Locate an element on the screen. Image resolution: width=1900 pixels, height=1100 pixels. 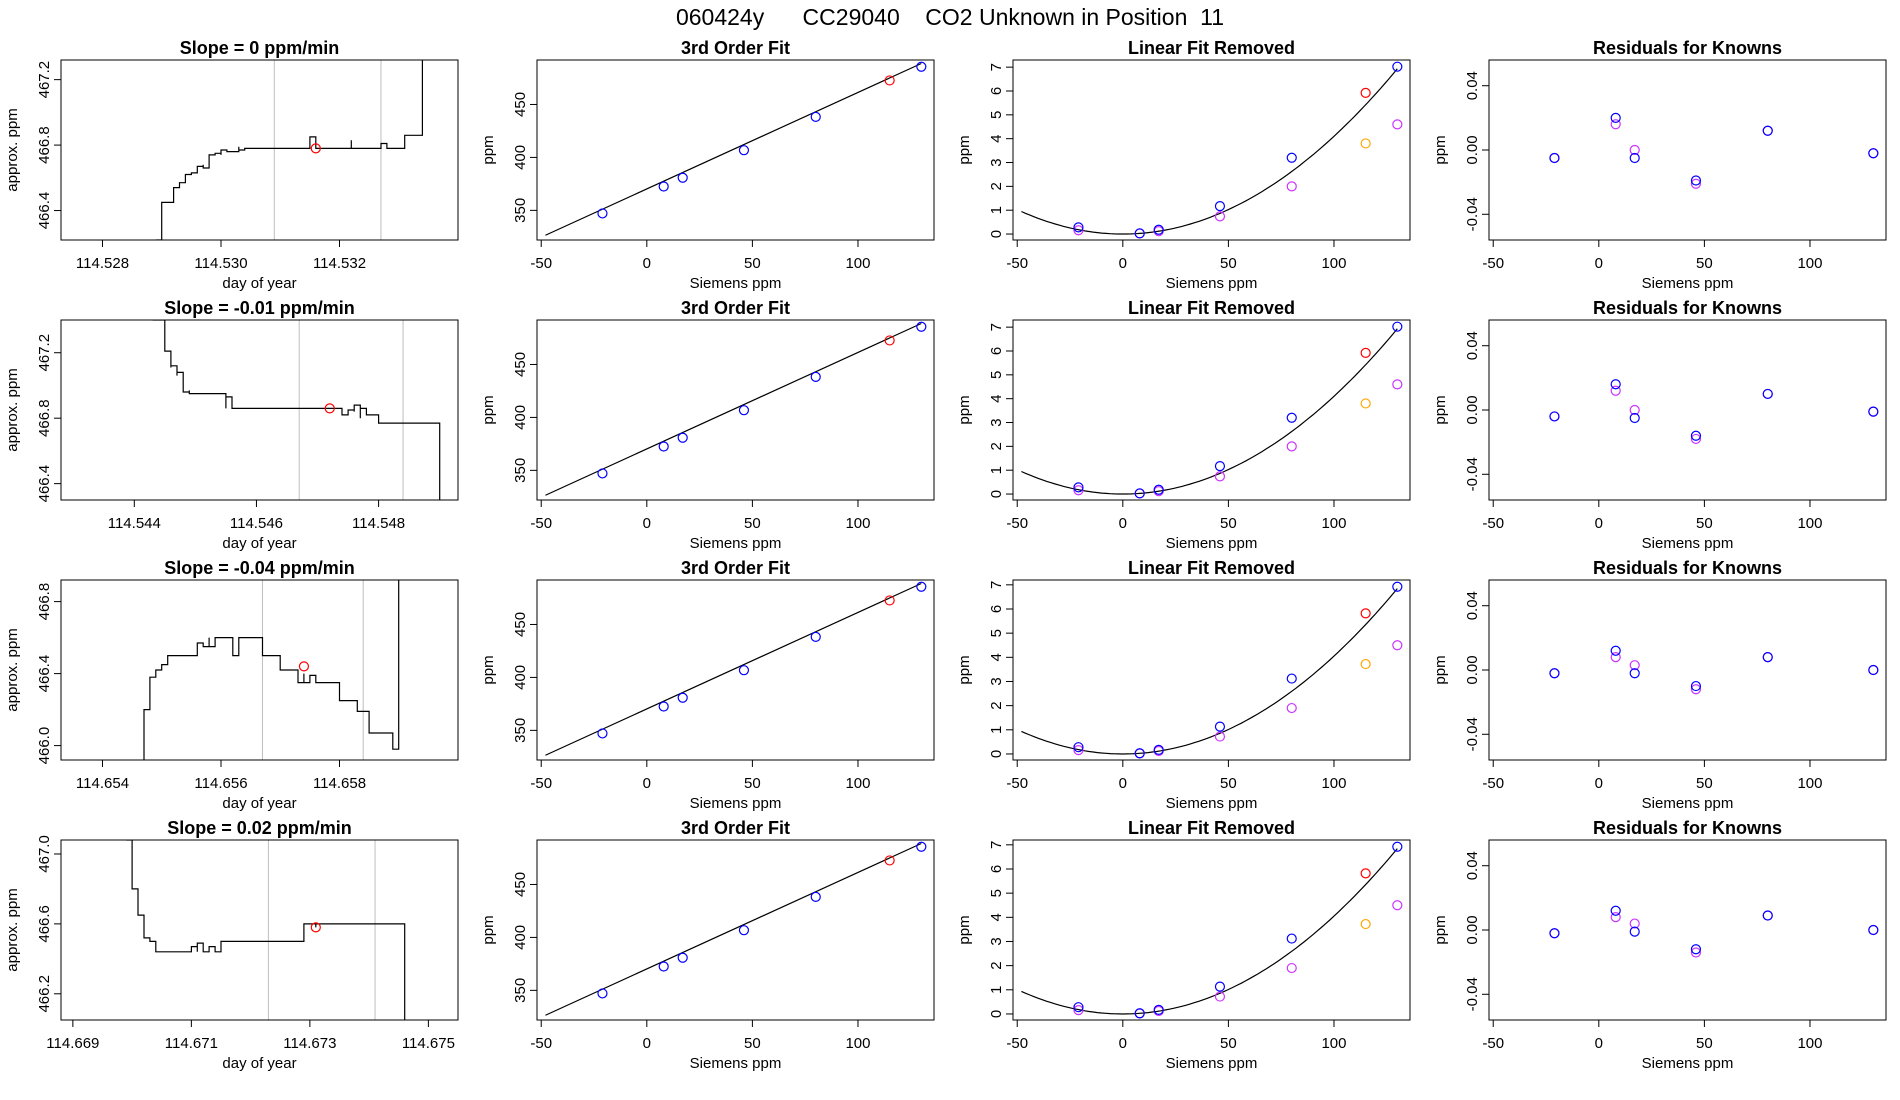
panel-title: Slope = 0 ppm/min is located at coordinates (260, 48).